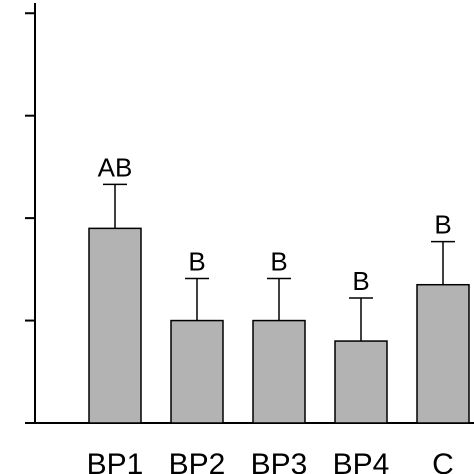  Describe the element at coordinates (197, 371) in the screenshot. I see `bar-bp2` at that location.